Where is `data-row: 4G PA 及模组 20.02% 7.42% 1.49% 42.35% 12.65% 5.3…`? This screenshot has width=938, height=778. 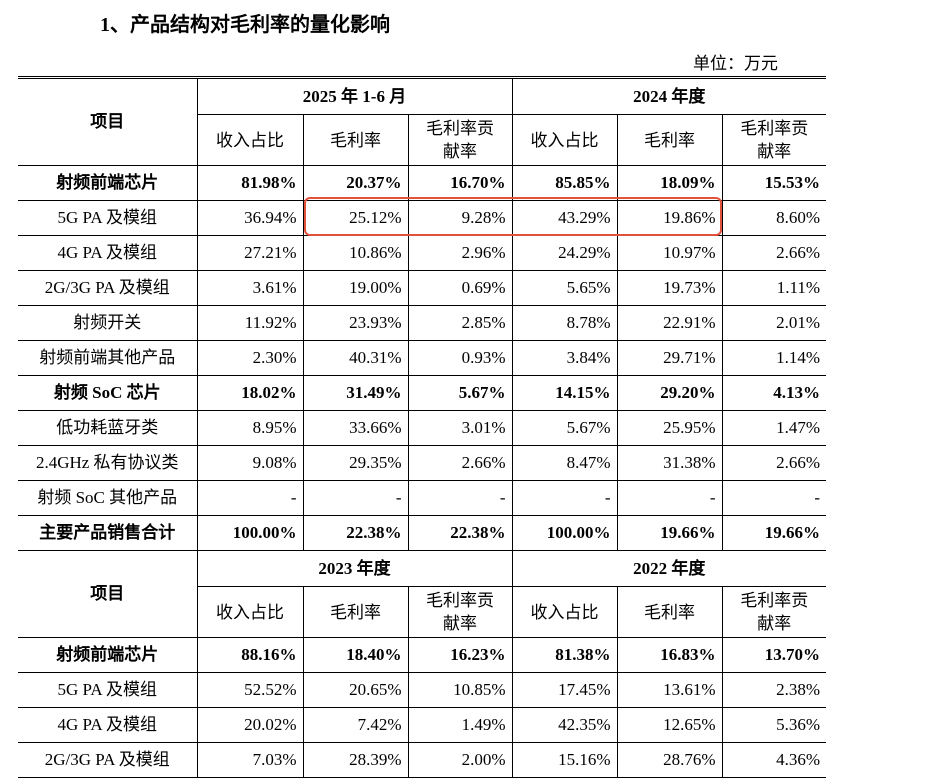 data-row: 4G PA 及模组 20.02% 7.42% 1.49% 42.35% 12.65% 5.3… is located at coordinates (422, 725).